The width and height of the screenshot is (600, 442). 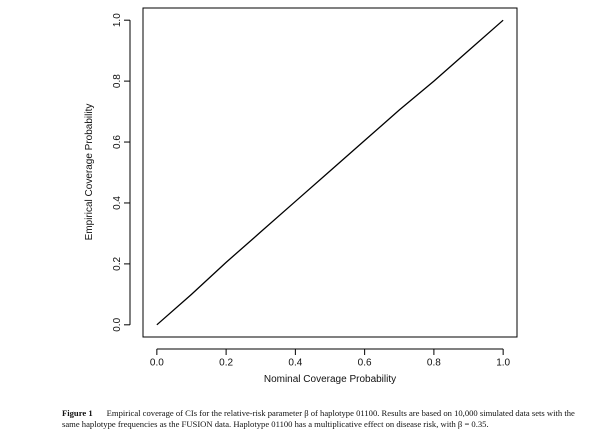 What do you see at coordinates (117, 264) in the screenshot?
I see `y-tick-label: 0.2` at bounding box center [117, 264].